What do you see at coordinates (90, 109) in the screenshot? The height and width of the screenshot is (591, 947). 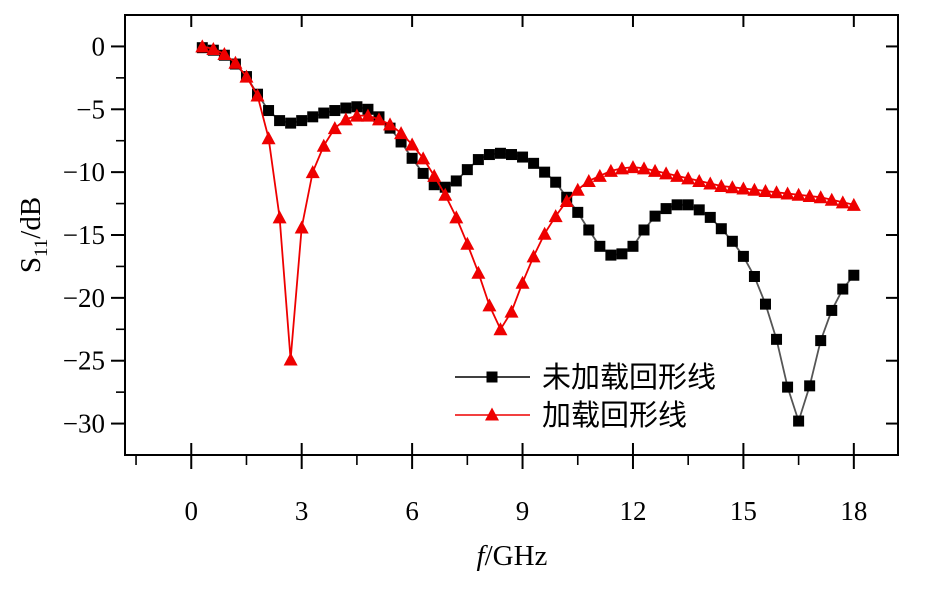 I see `y-tick-label: −5` at bounding box center [90, 109].